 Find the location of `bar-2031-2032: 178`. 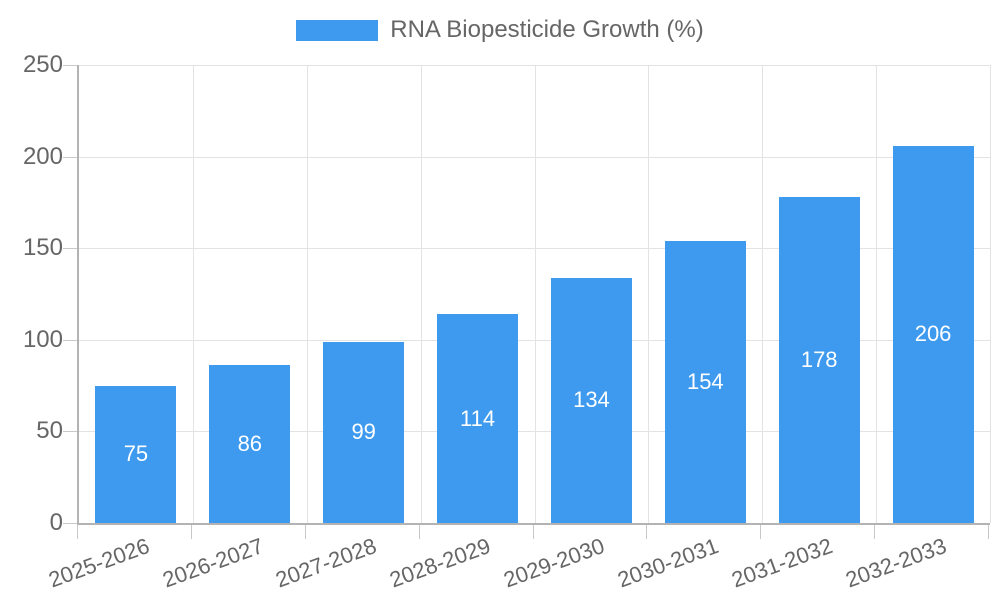

bar-2031-2032: 178 is located at coordinates (819, 359).